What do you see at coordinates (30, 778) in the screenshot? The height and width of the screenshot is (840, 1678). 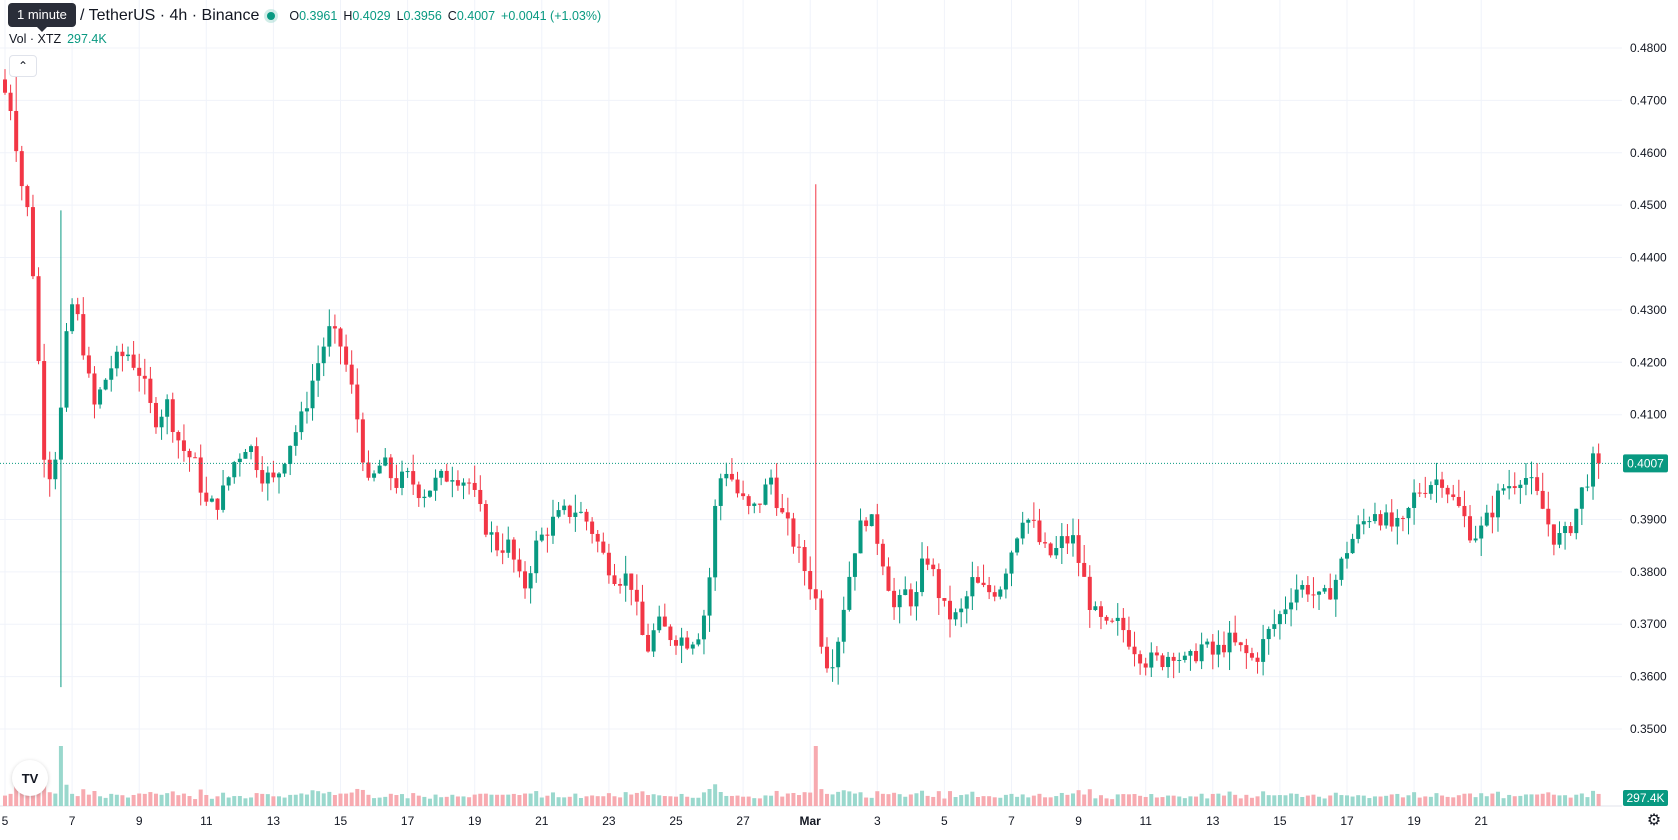 I see `tradingview-logo-icon: TV` at bounding box center [30, 778].